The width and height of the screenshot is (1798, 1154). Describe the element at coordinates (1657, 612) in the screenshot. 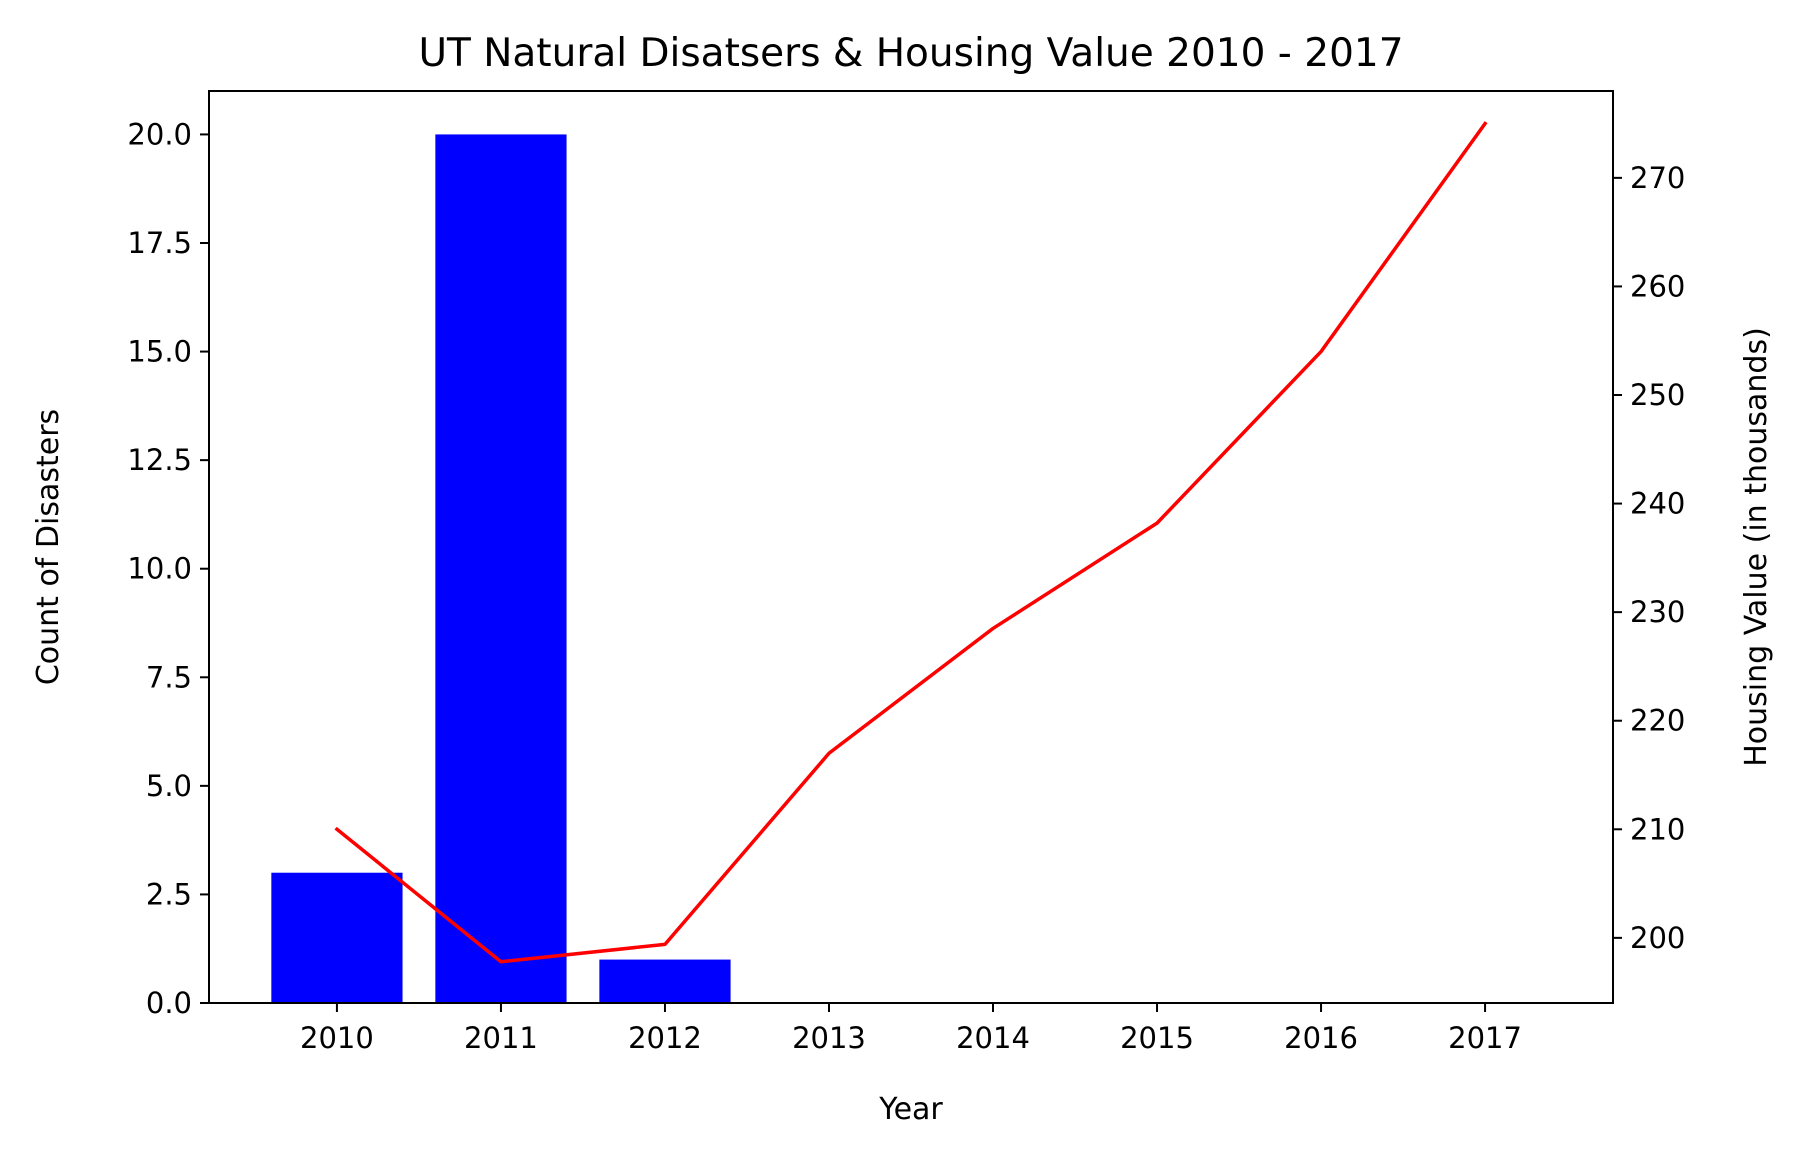

I see `y-right-tick-label-230: 230` at that location.